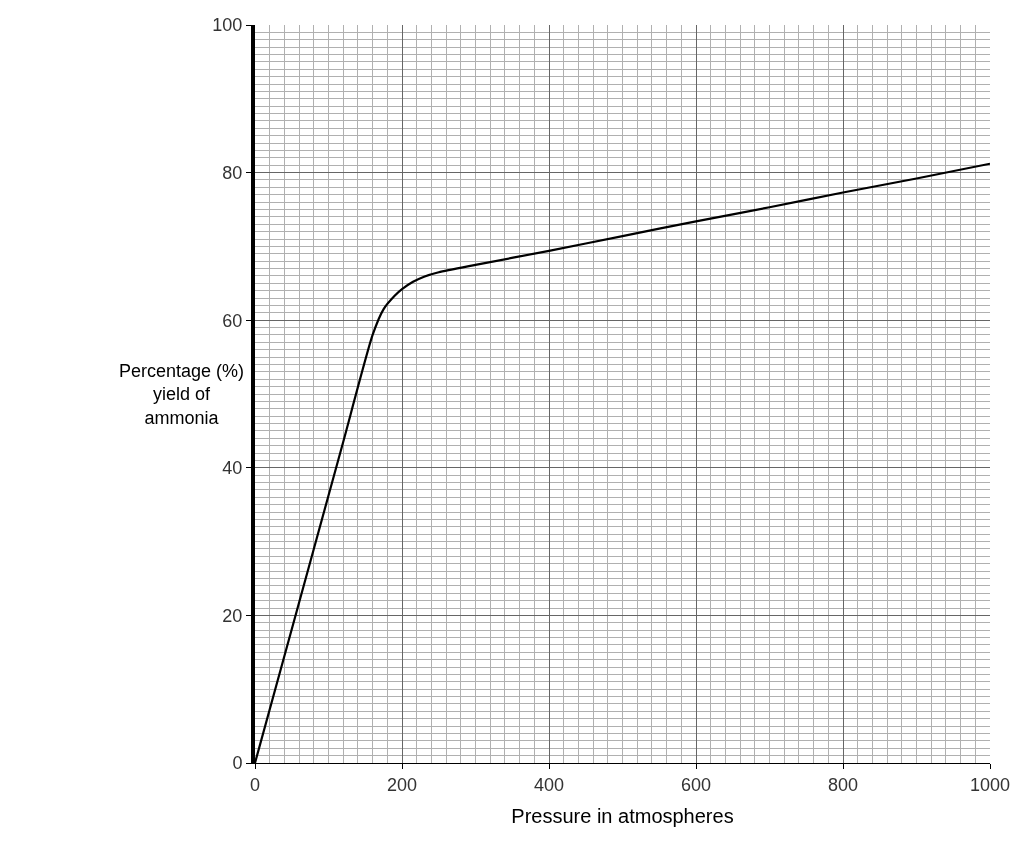 The height and width of the screenshot is (843, 1028). What do you see at coordinates (990, 784) in the screenshot?
I see `x-tick-label: 1000` at bounding box center [990, 784].